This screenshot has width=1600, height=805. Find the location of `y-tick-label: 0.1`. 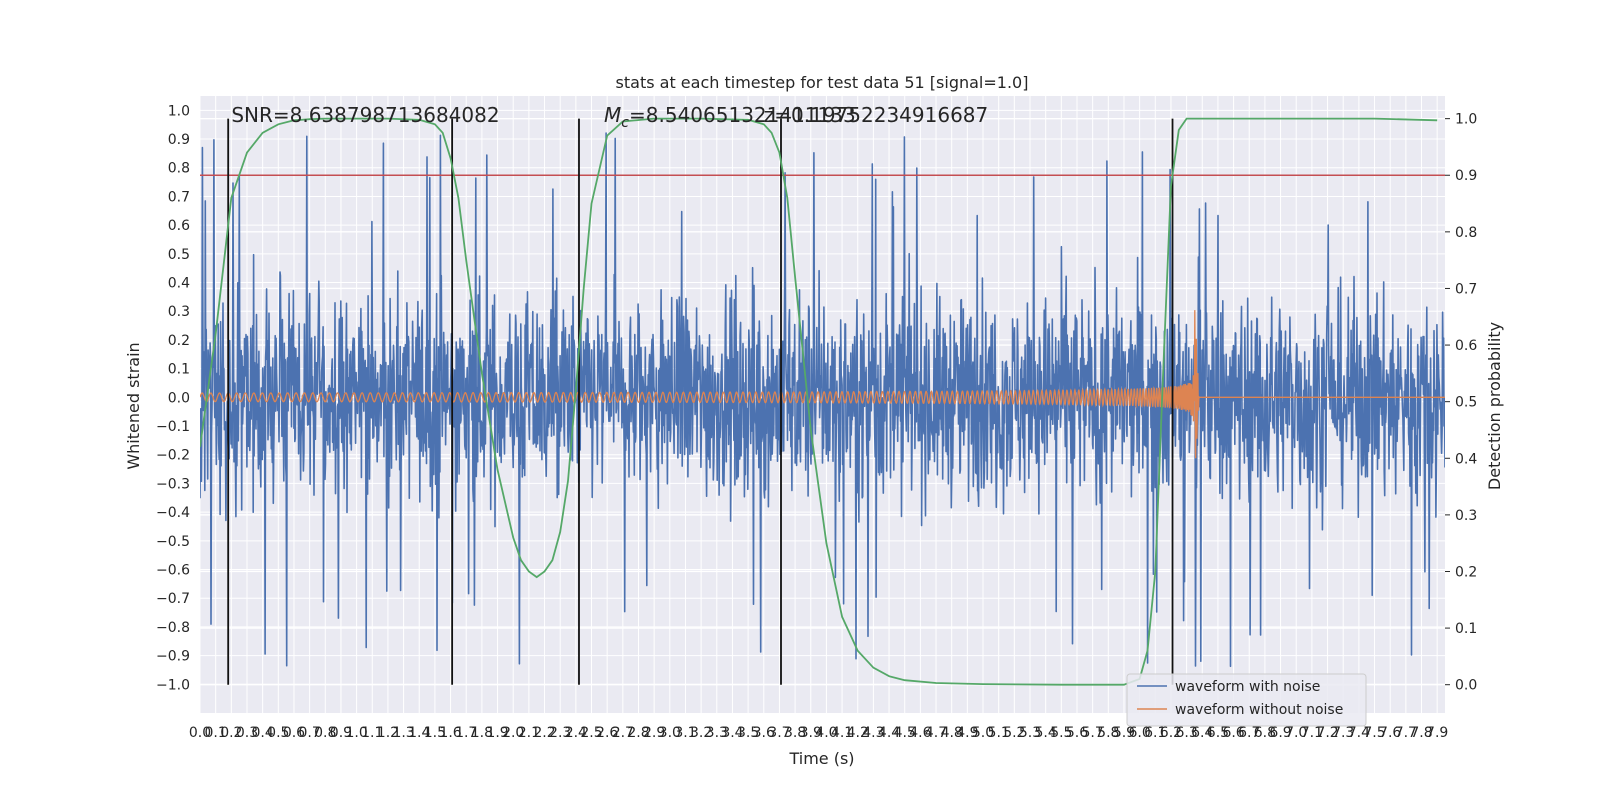

y-tick-label: 0.1 is located at coordinates (179, 370).